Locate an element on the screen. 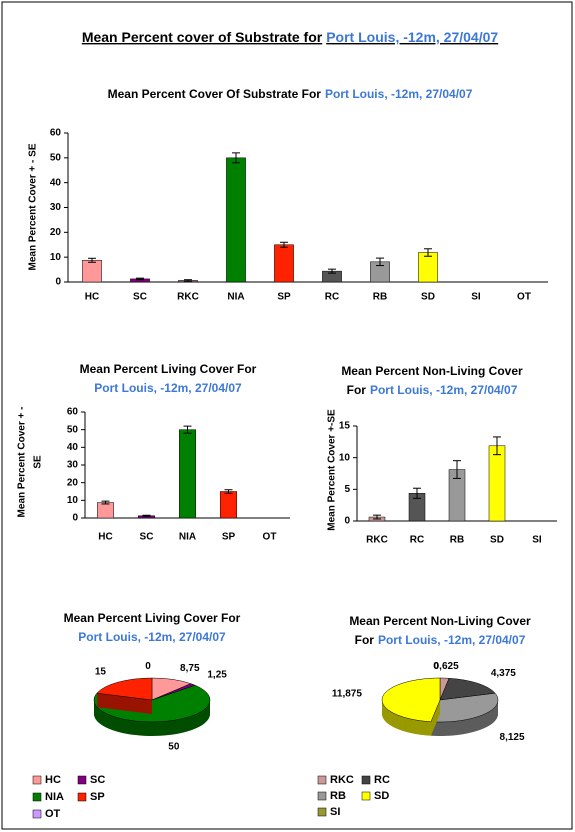 The width and height of the screenshot is (575, 832). legend-label: OT is located at coordinates (53, 814).